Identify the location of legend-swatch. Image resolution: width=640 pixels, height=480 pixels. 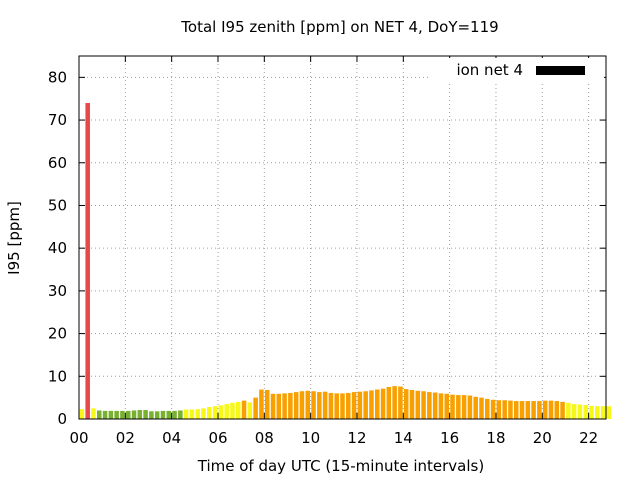
(560, 70).